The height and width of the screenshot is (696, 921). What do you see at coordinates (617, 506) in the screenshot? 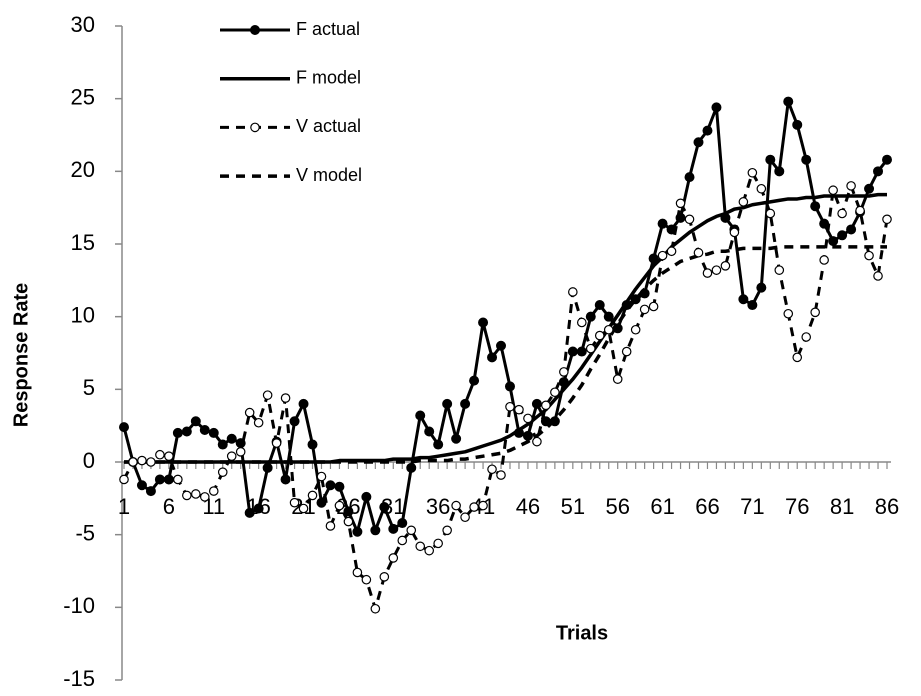
I see `x-tick-label: 56` at bounding box center [617, 506].